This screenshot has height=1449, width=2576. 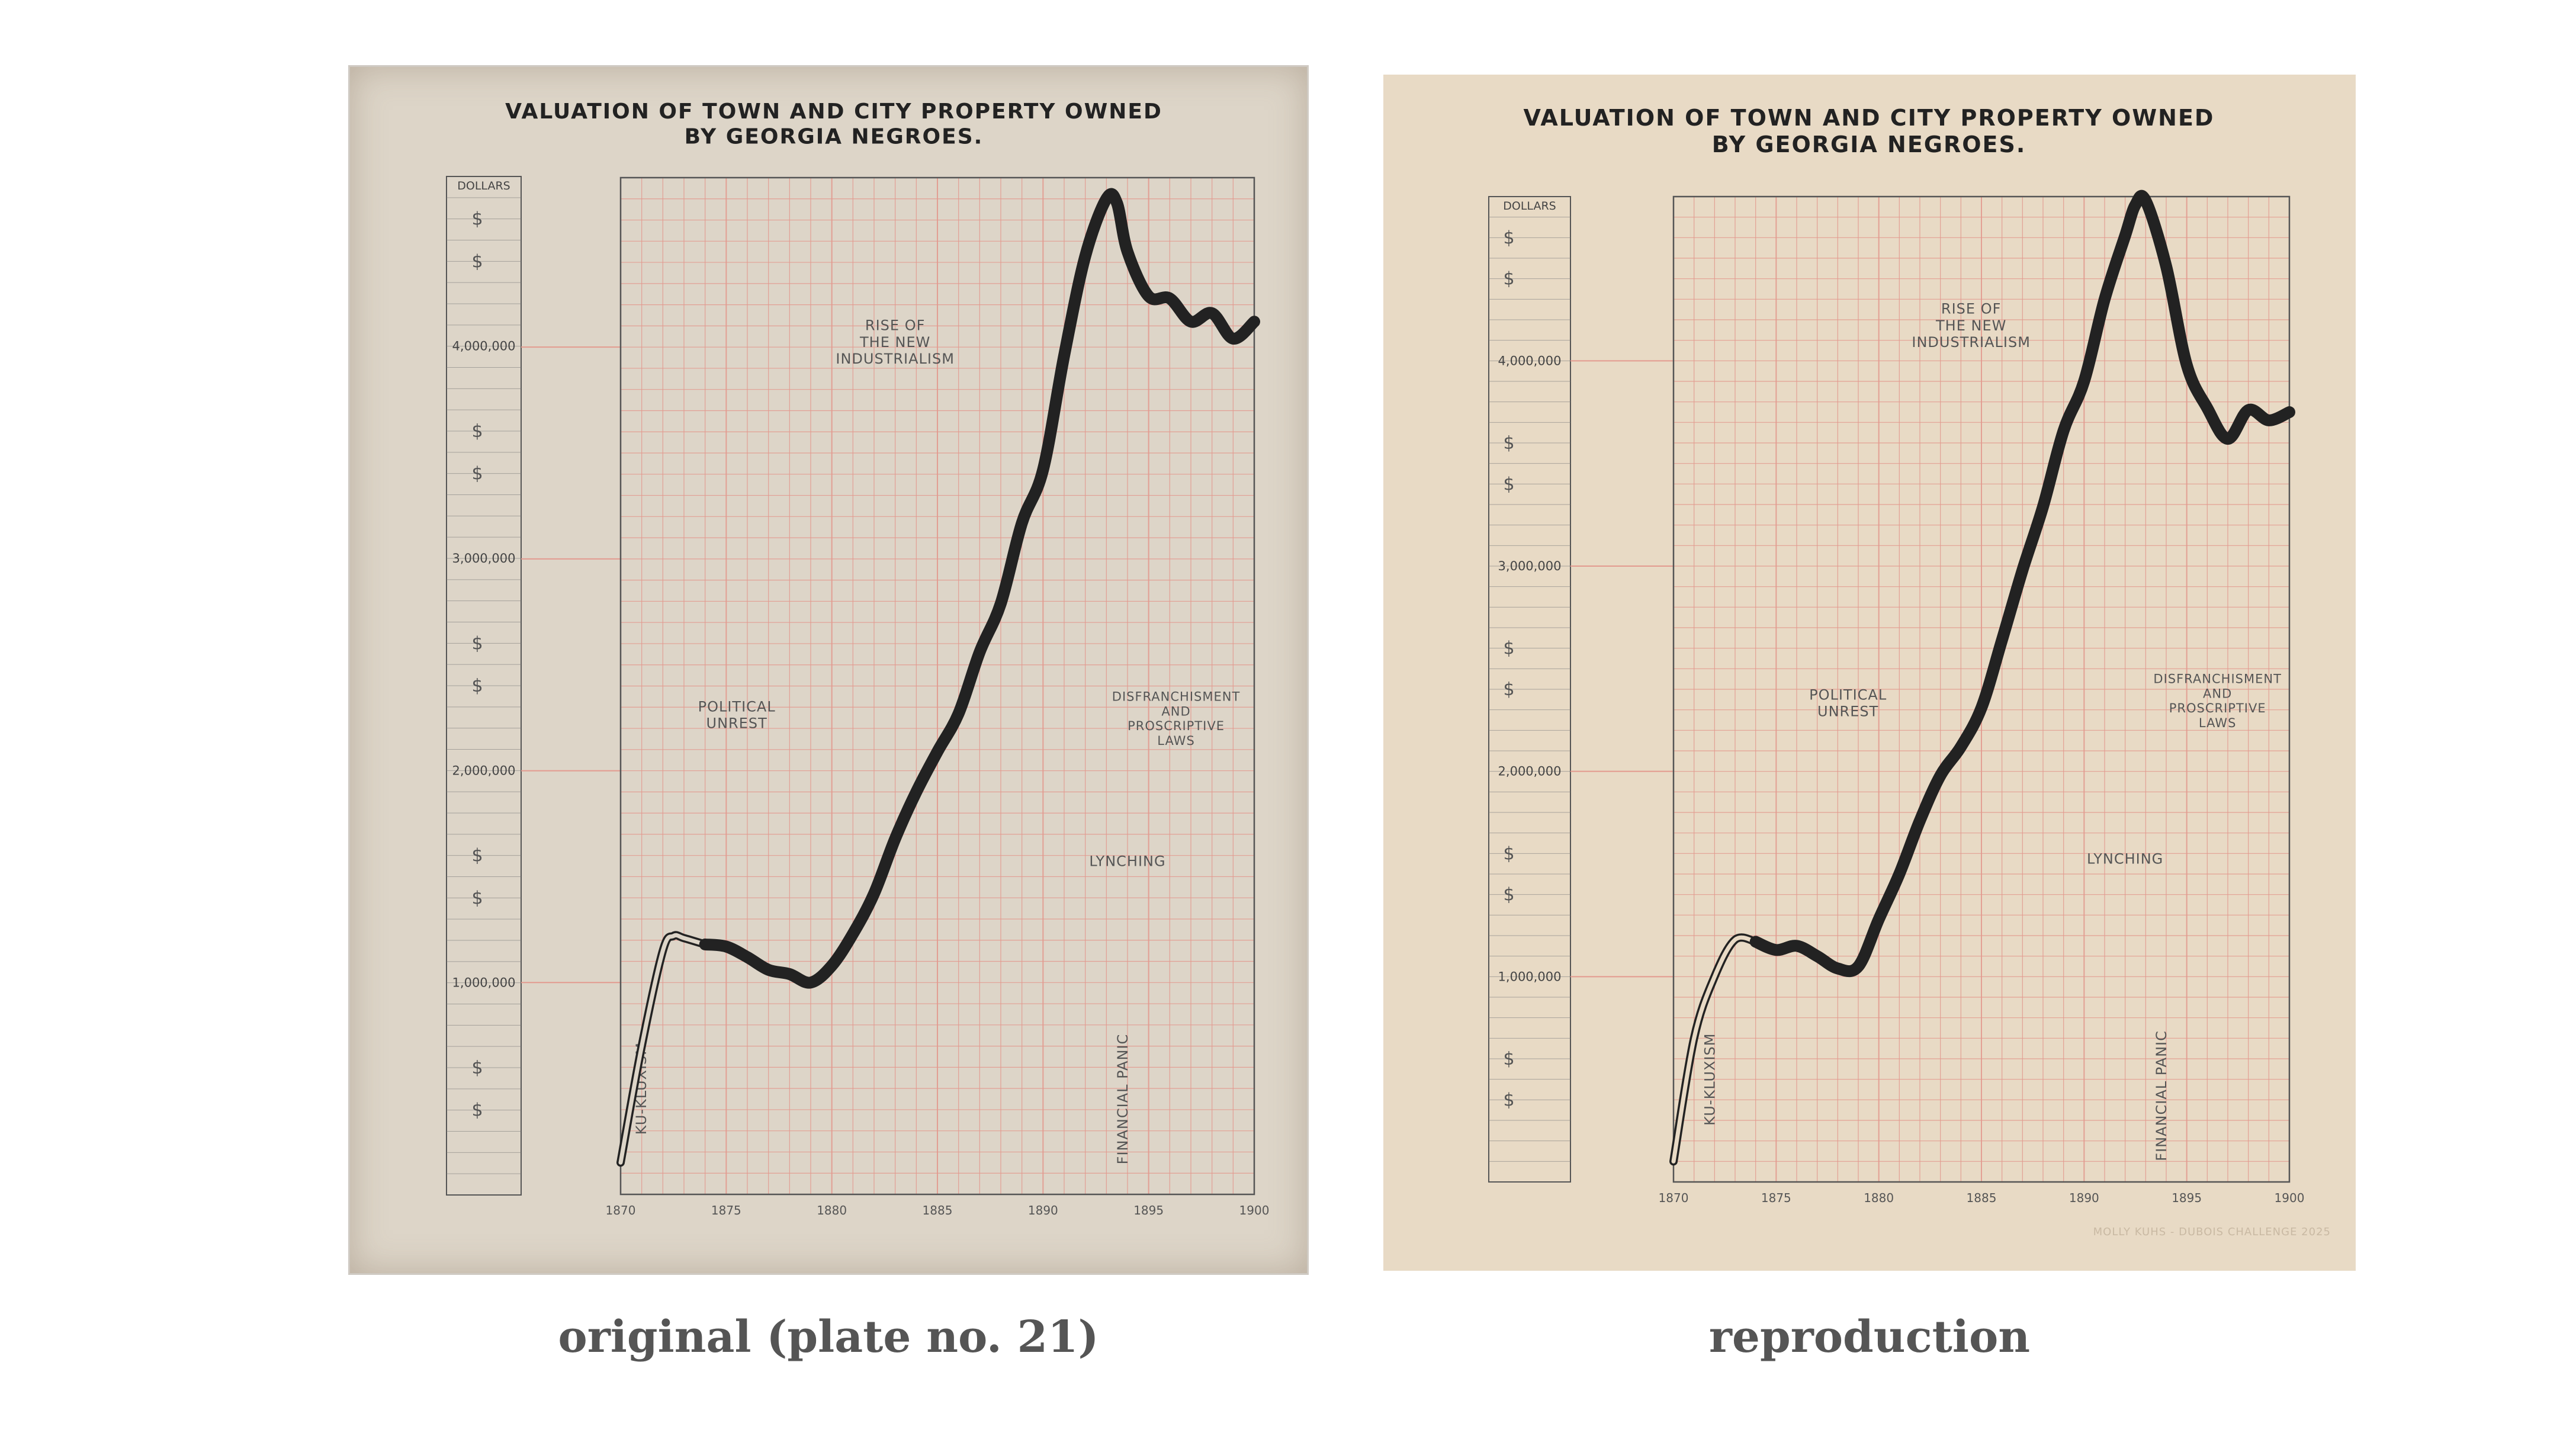 What do you see at coordinates (1869, 1337) in the screenshot?
I see `caption-reproduction: reproduction` at bounding box center [1869, 1337].